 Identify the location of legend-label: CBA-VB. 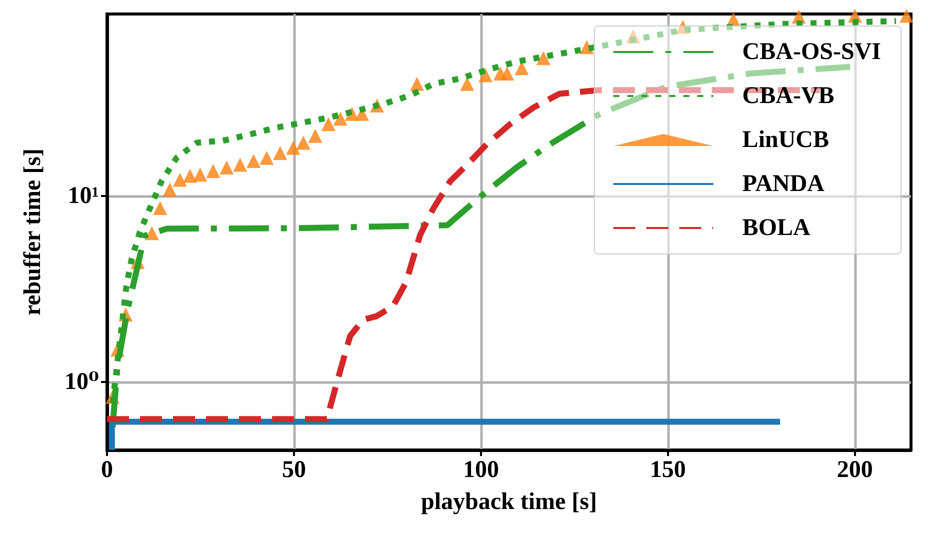
(788, 96).